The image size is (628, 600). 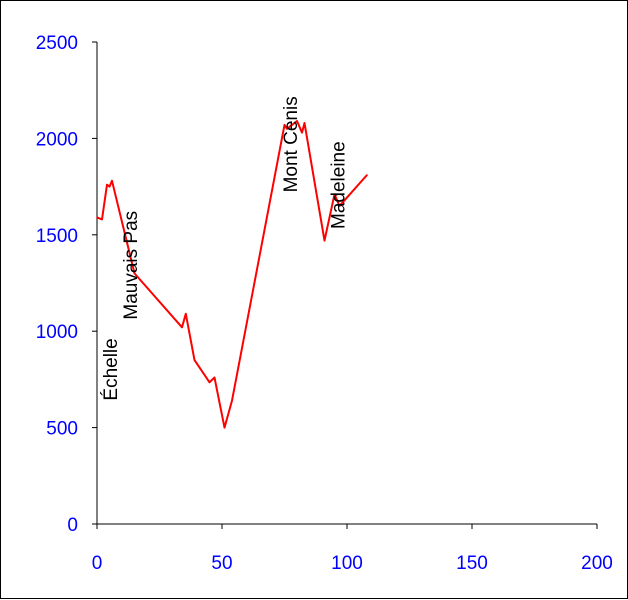 What do you see at coordinates (352, 549) in the screenshot?
I see `x-axis-ticks: 0 50 100 150 200` at bounding box center [352, 549].